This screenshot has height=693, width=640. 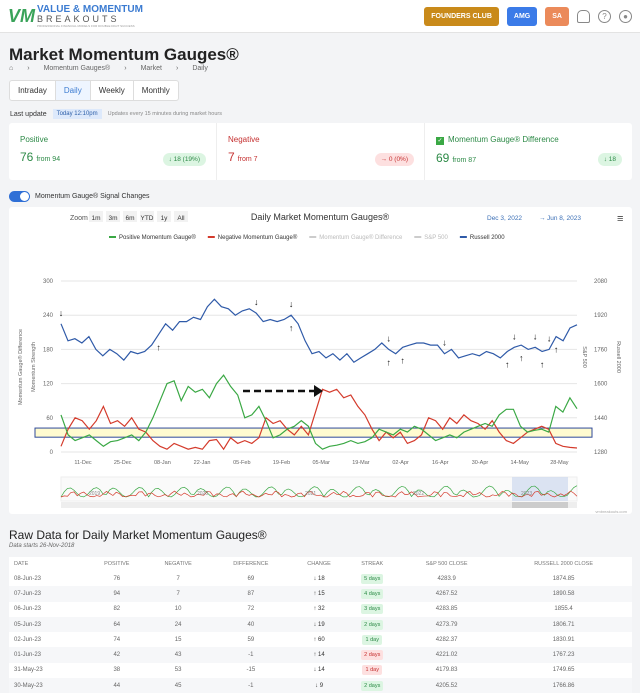 I want to click on signal-toggle: Momentum Gauge® Signal Changes, so click(x=79, y=196).